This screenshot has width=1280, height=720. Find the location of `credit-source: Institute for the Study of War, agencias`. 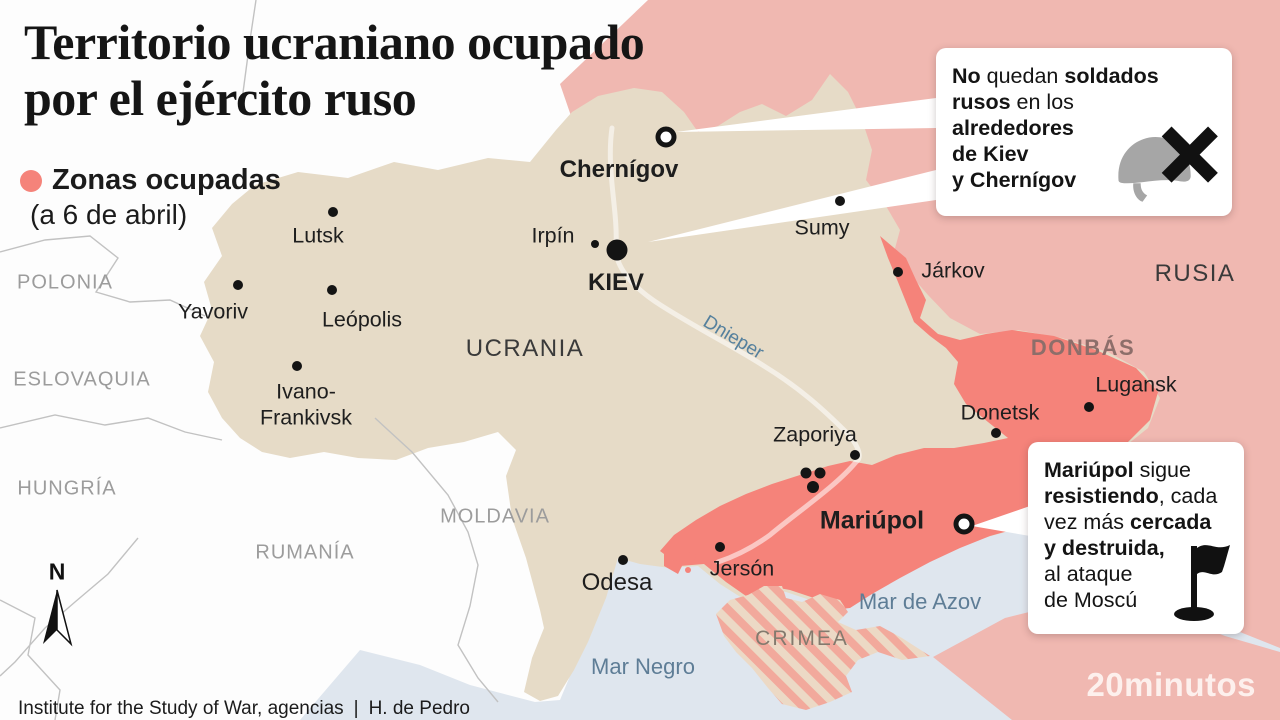

credit-source: Institute for the Study of War, agencias is located at coordinates (181, 708).